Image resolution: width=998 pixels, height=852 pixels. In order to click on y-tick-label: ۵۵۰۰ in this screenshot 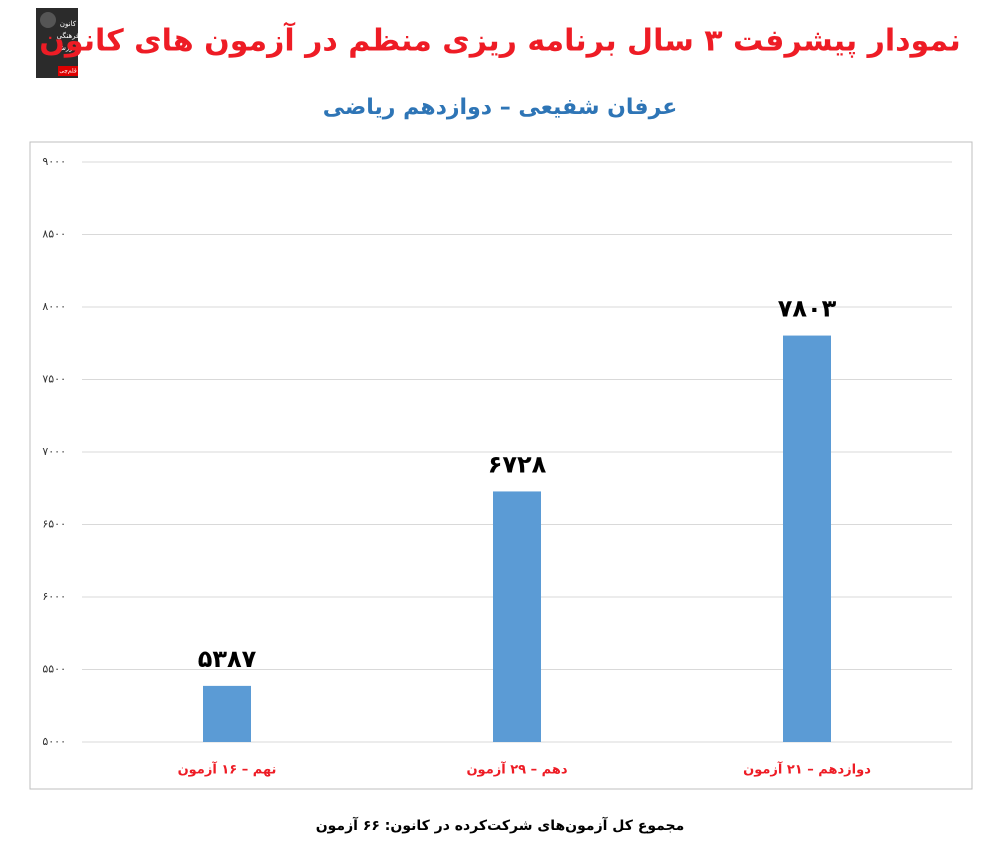, I will do `click(54, 669)`.